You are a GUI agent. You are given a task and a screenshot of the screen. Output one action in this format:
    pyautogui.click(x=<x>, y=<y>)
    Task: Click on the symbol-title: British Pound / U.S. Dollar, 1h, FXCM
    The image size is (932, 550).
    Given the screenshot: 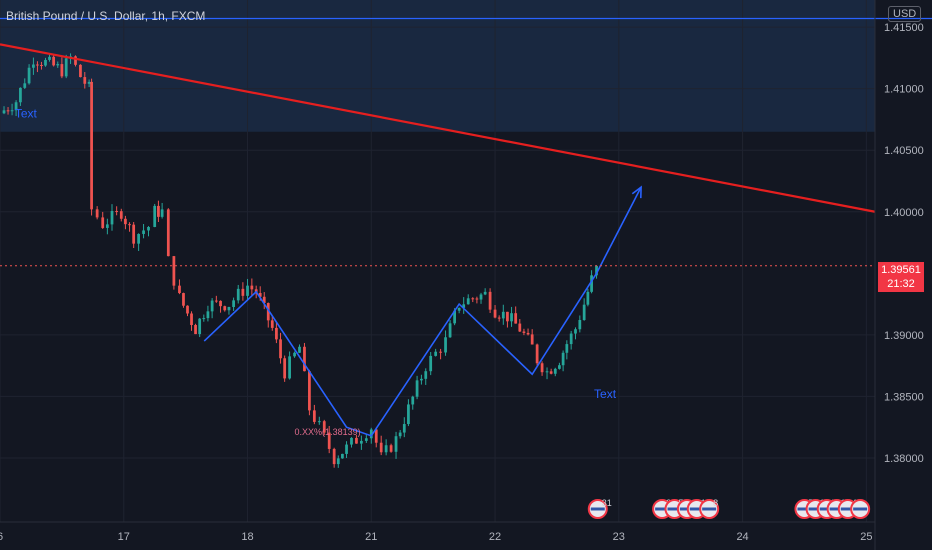 What is the action you would take?
    pyautogui.click(x=106, y=16)
    